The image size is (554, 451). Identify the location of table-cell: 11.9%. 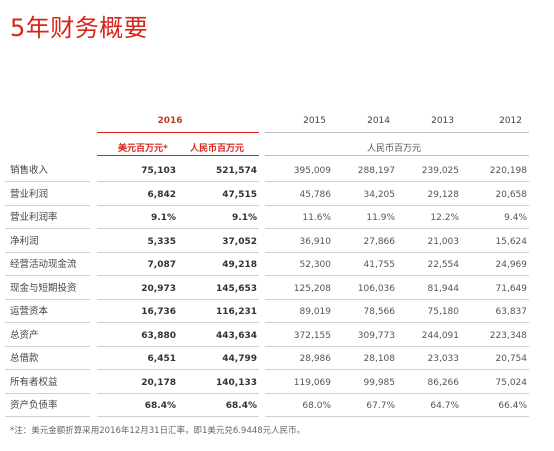
(380, 218).